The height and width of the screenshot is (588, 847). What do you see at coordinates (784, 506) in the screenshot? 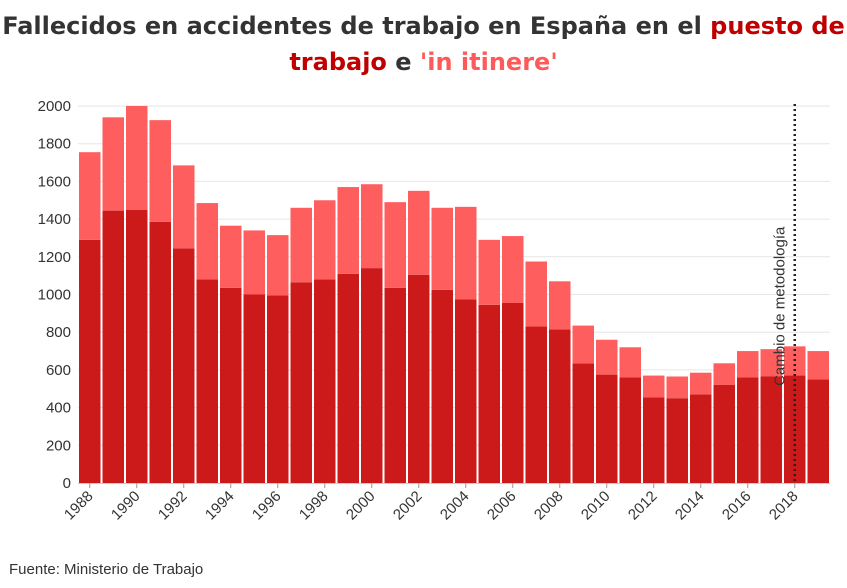
I see `x-tick-label-2018: 2018` at bounding box center [784, 506].